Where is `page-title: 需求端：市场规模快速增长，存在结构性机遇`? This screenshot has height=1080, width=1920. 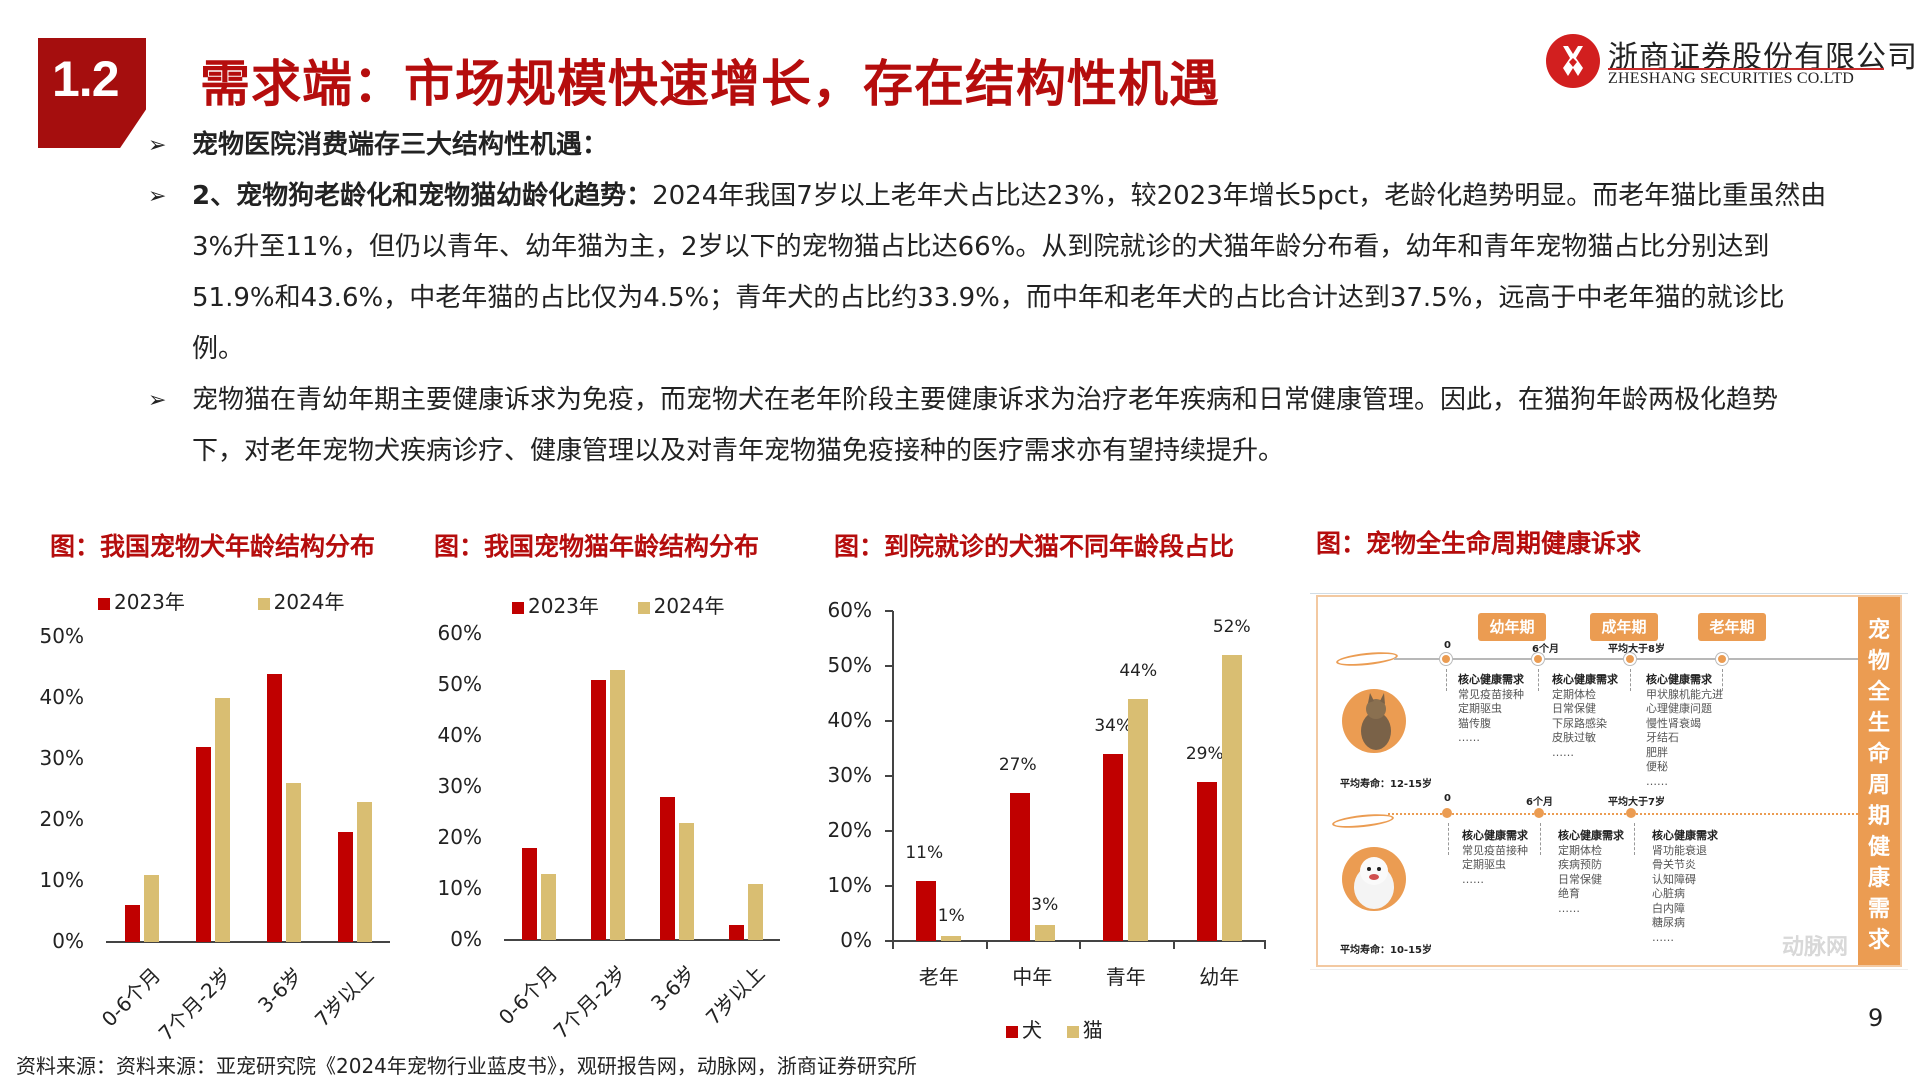
page-title: 需求端：市场规模快速增长，存在结构性机遇 is located at coordinates (710, 84).